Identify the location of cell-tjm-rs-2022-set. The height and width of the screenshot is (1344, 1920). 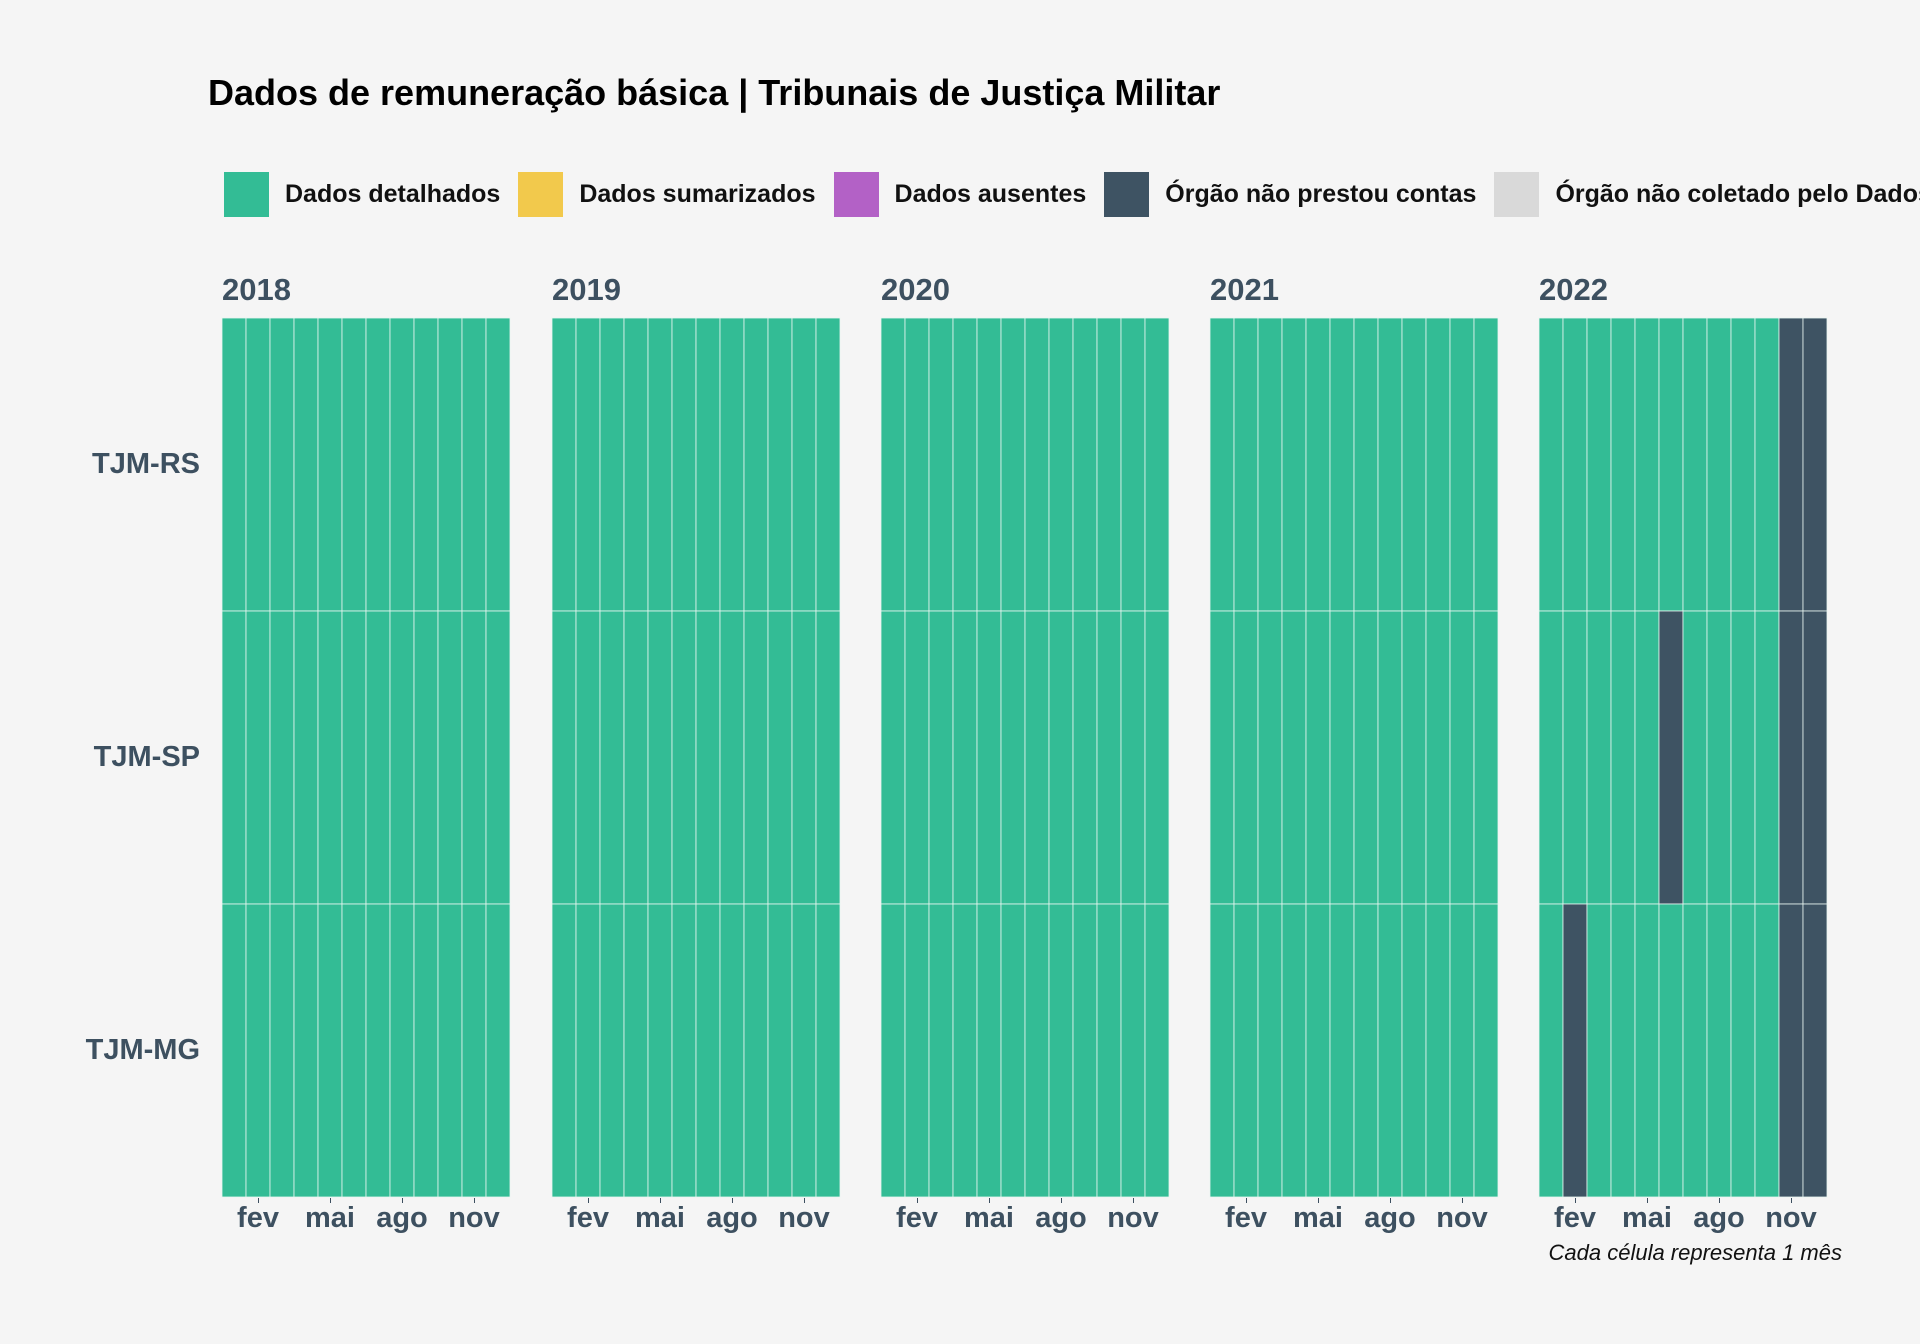
(1743, 464).